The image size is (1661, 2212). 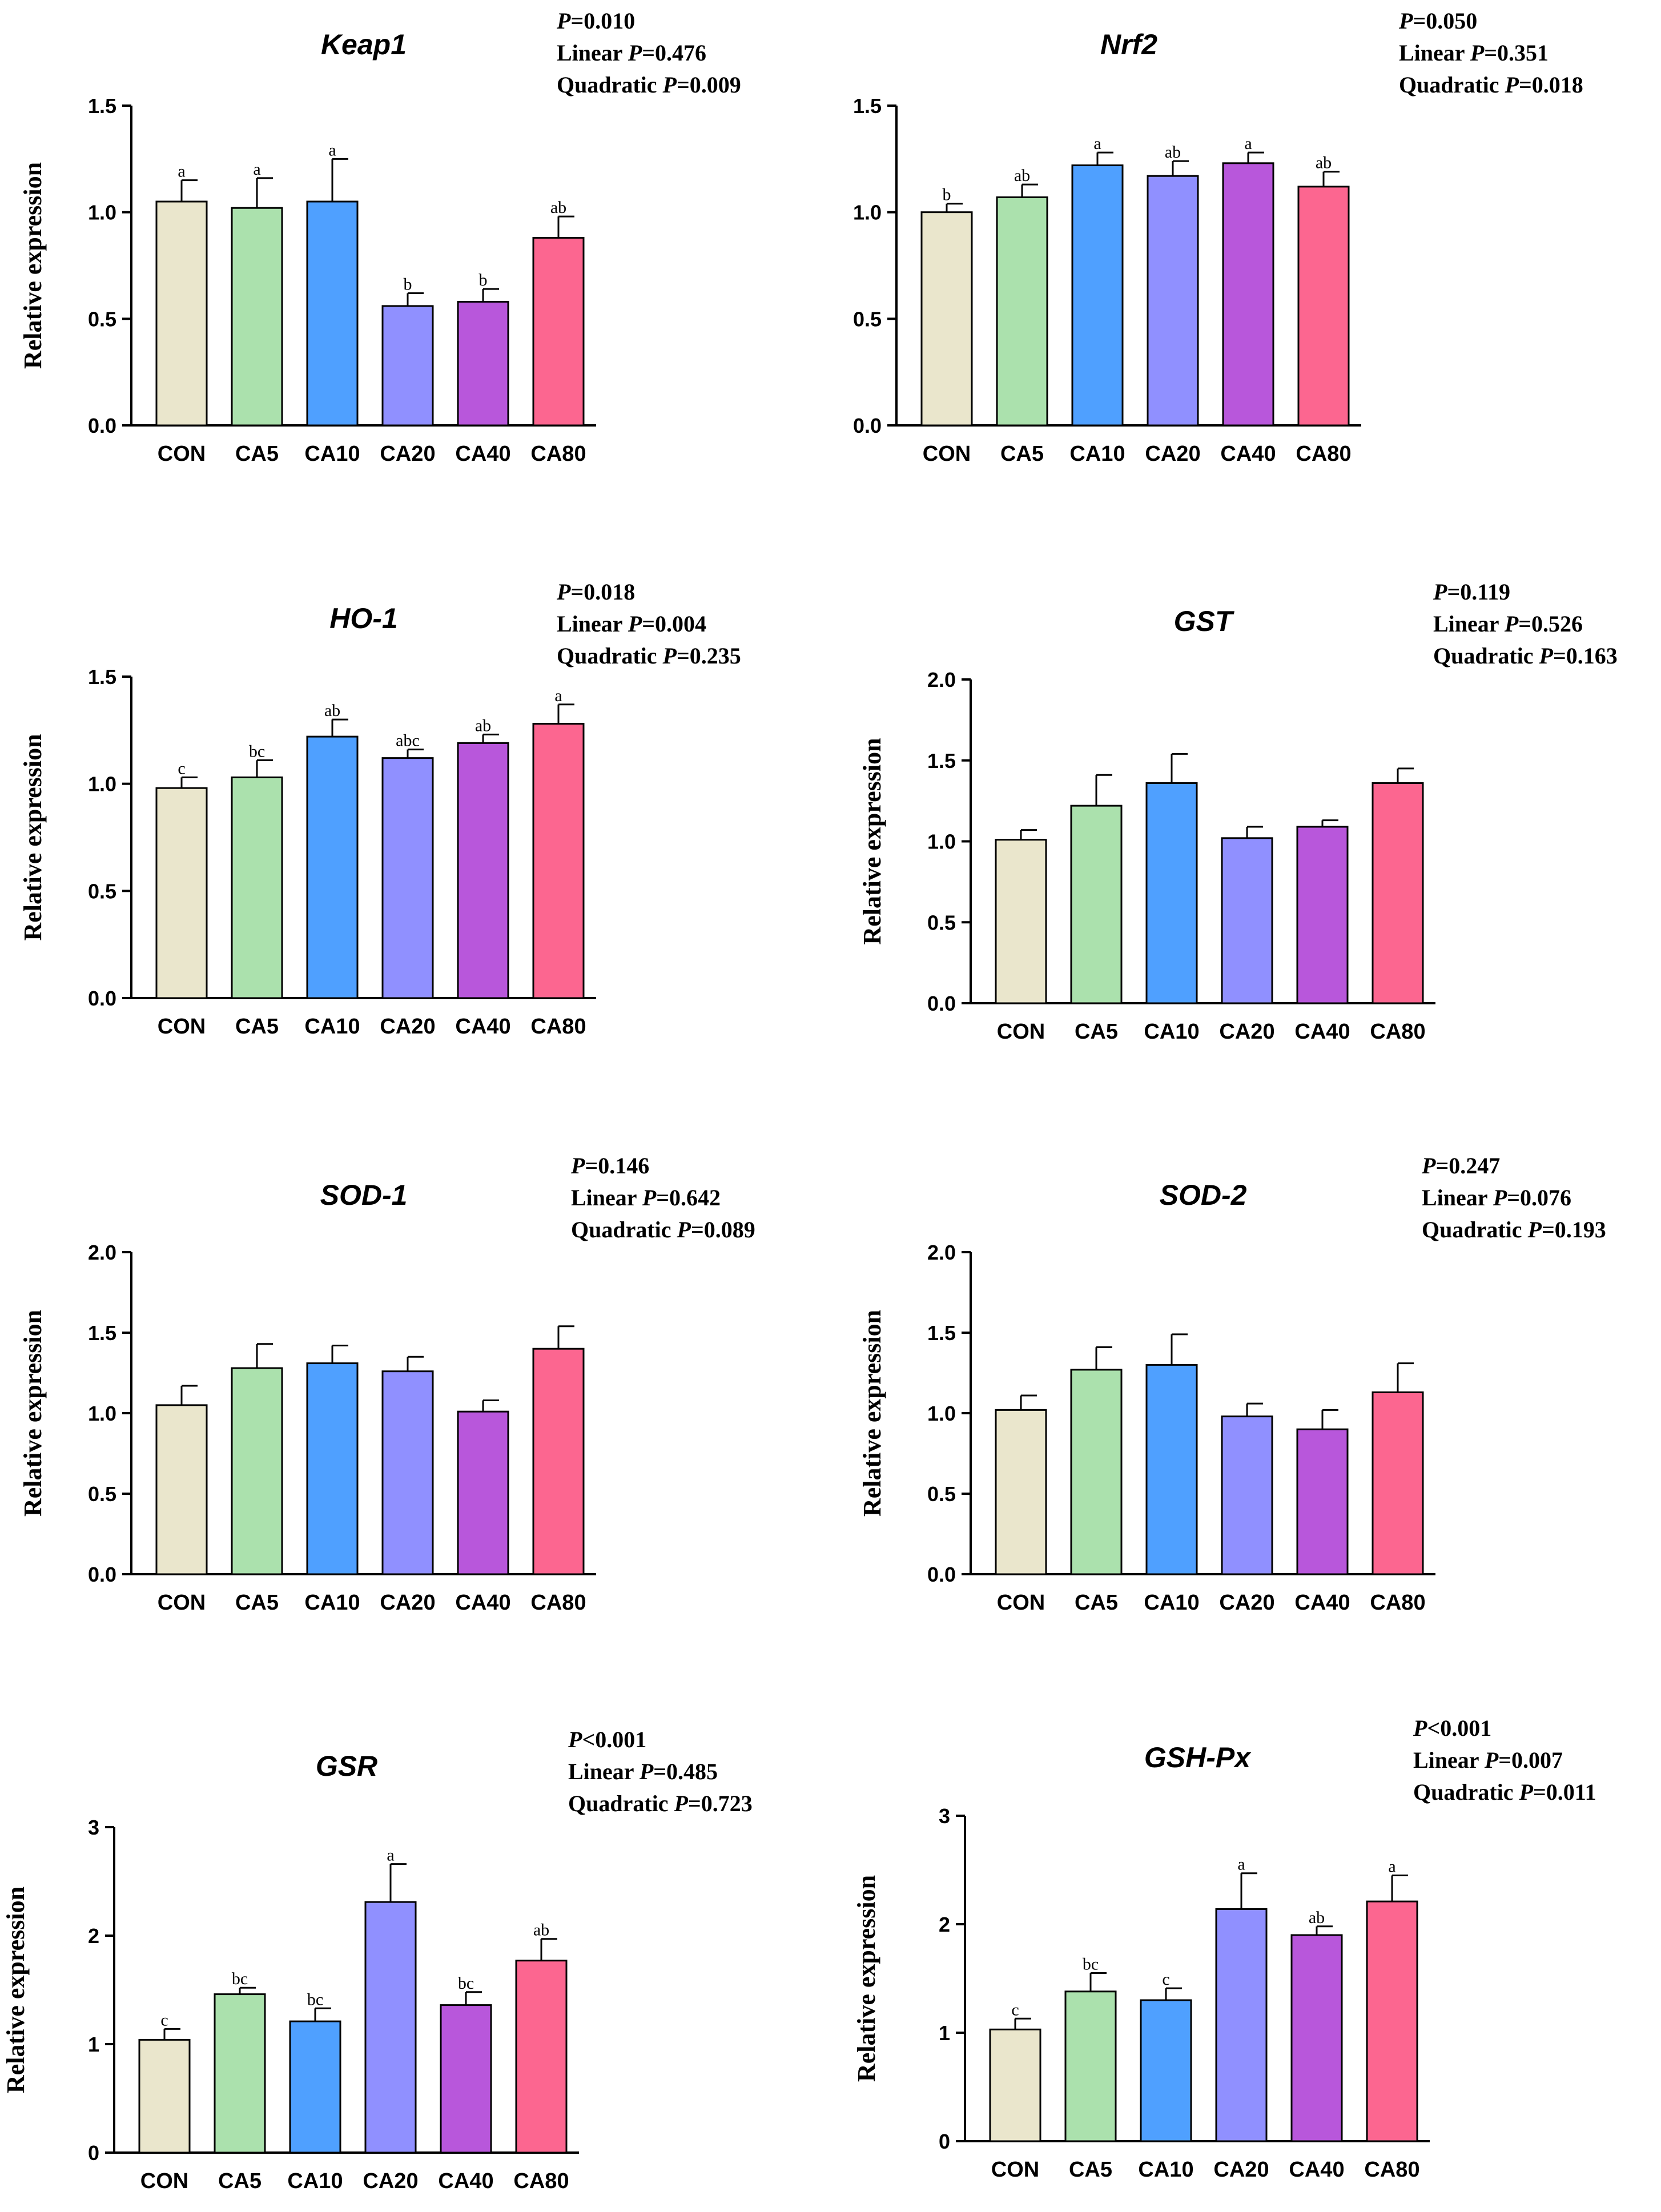 What do you see at coordinates (1241, 2170) in the screenshot?
I see `x-tick-label: CA20` at bounding box center [1241, 2170].